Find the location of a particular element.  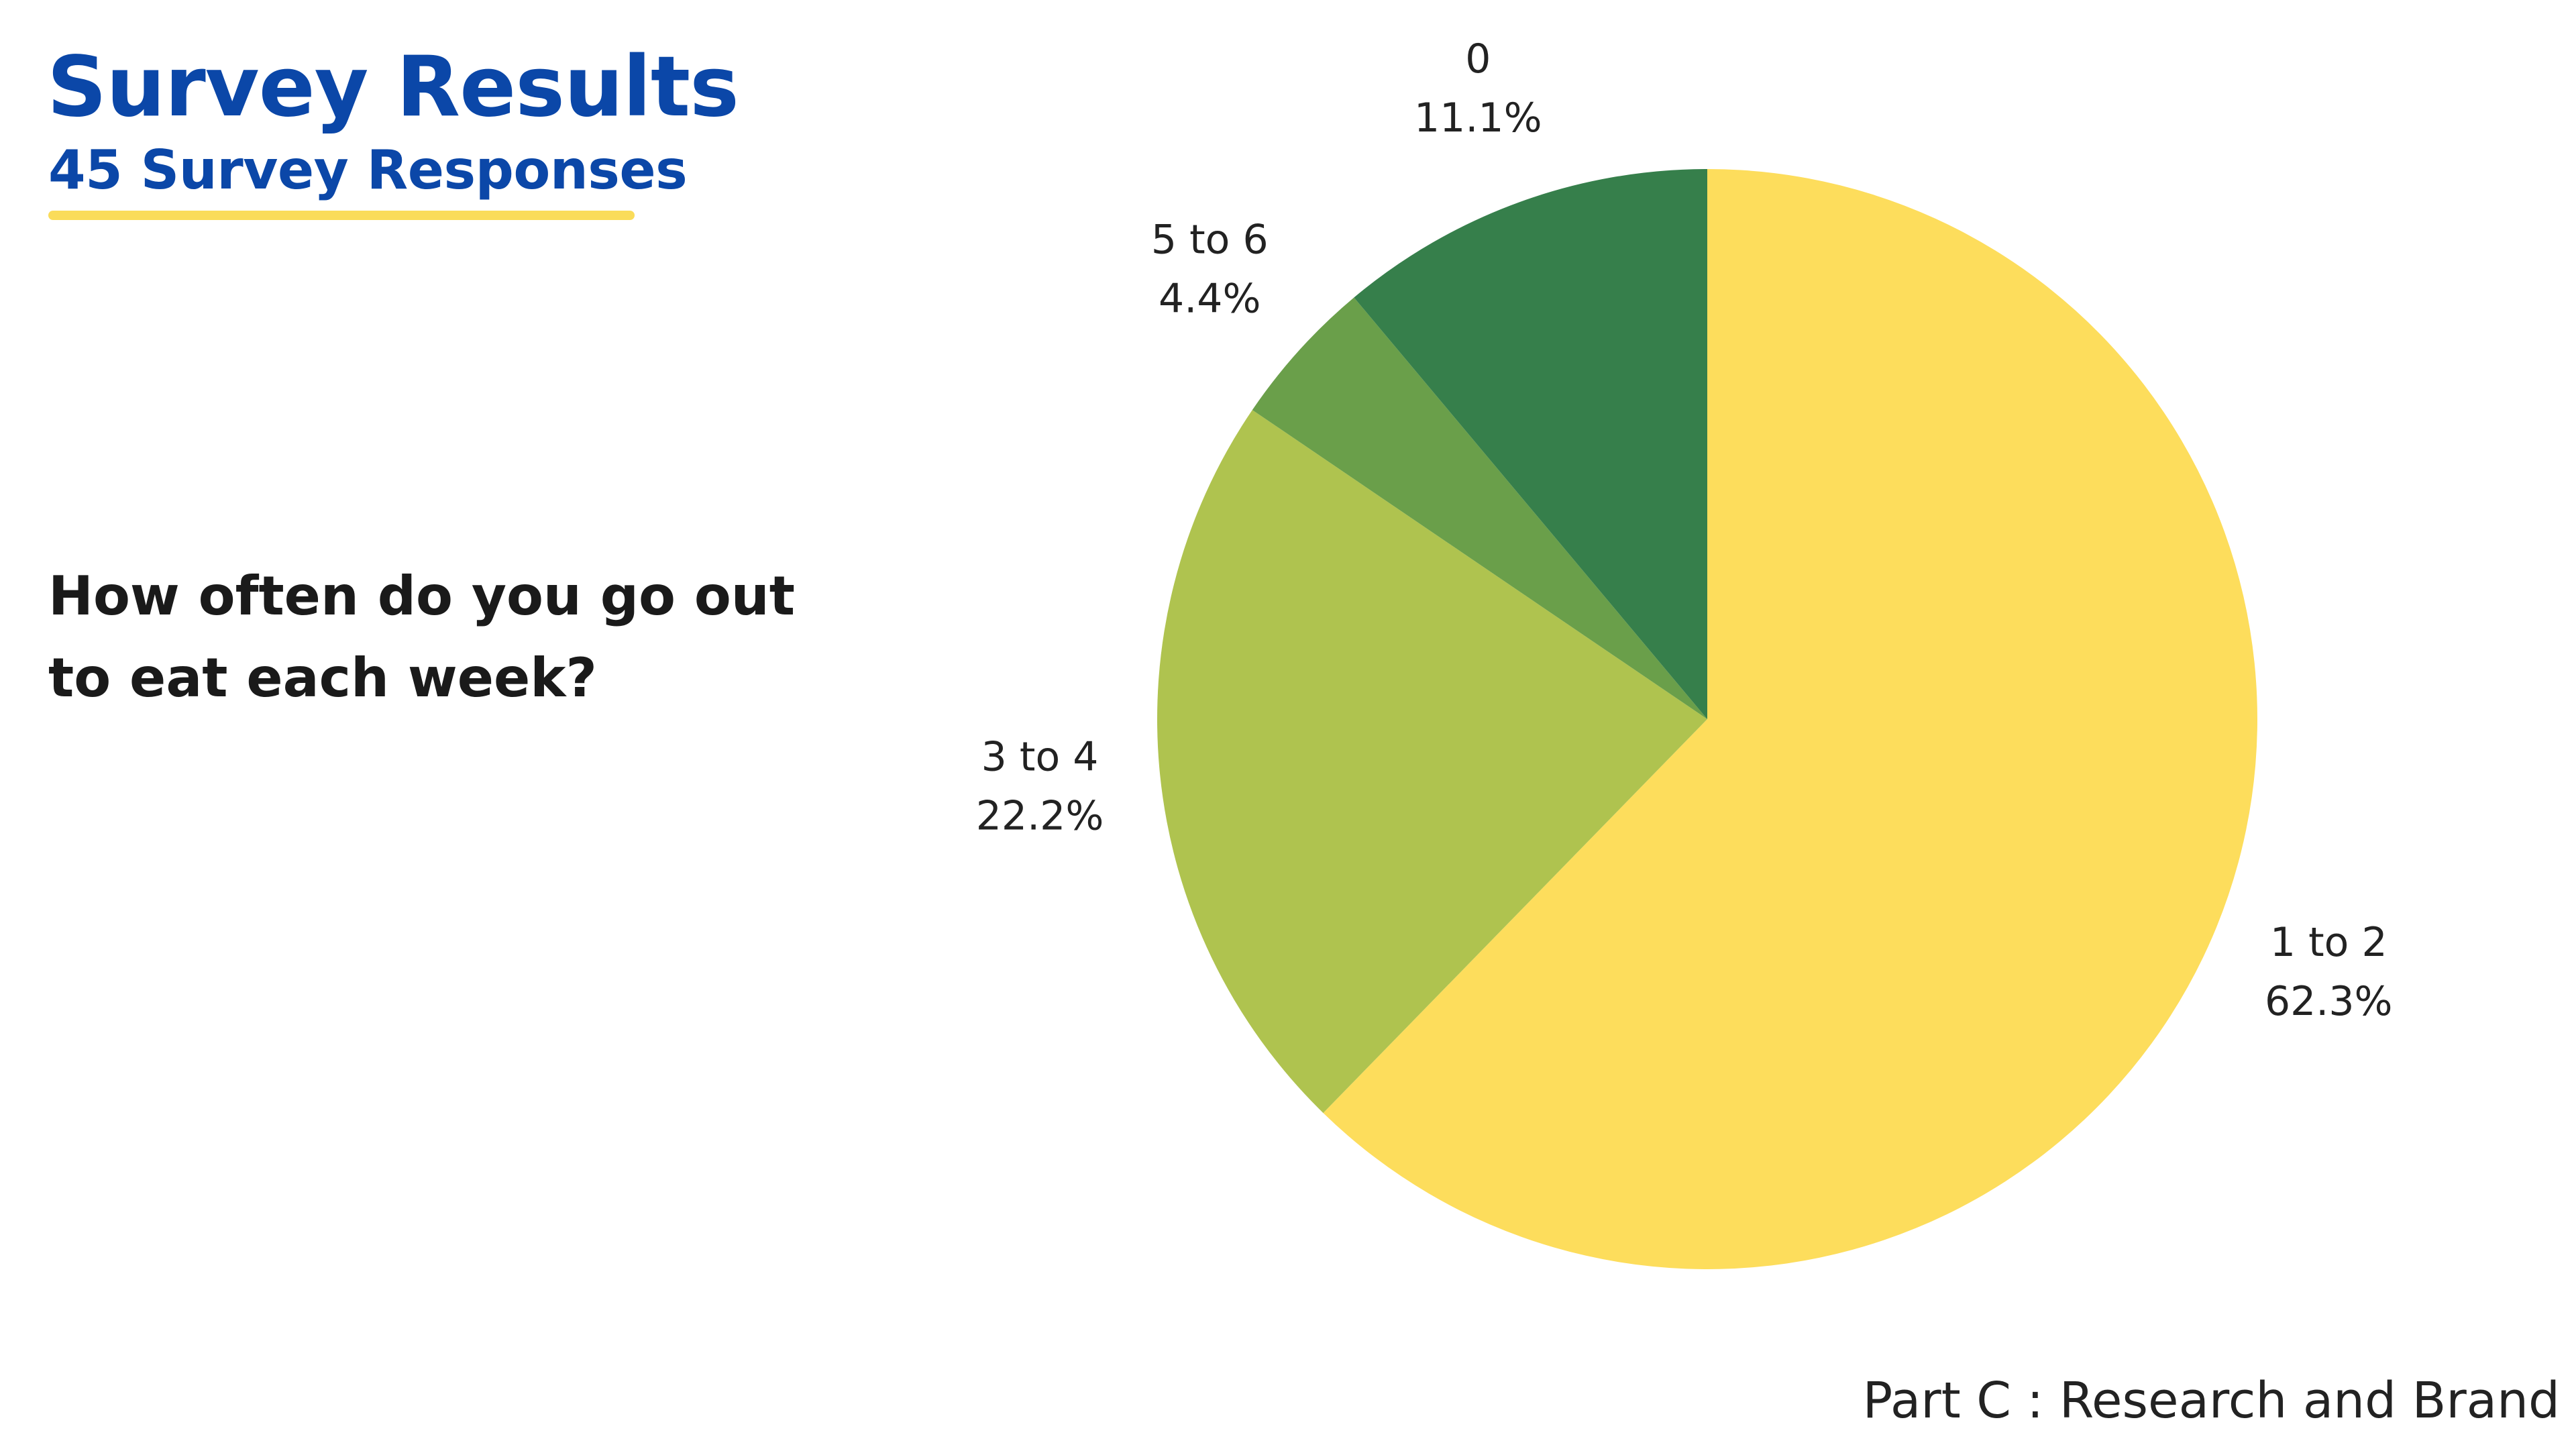

title-underline is located at coordinates (341, 215).